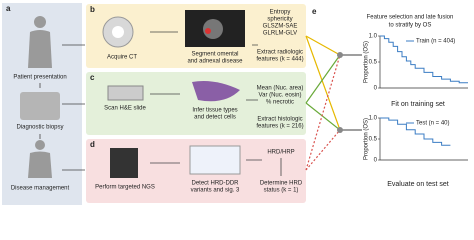 The height and width of the screenshot is (240, 474). I want to click on label: Patient presentation, so click(39, 78).